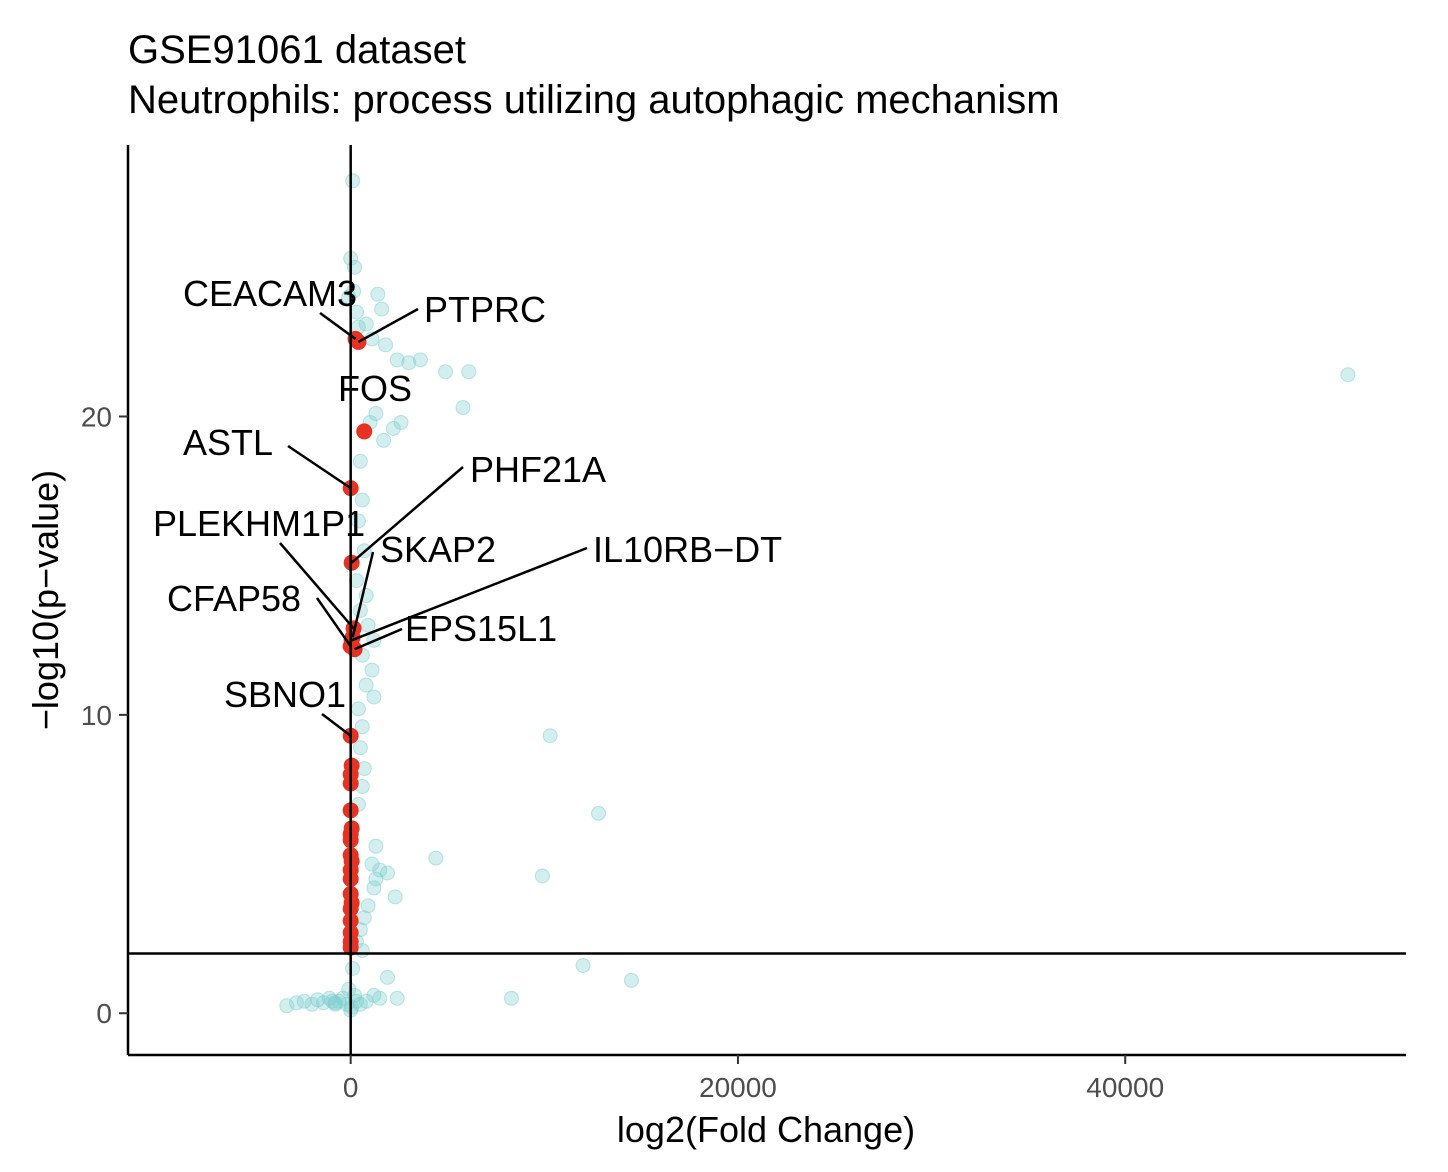  I want to click on y-tick-label: 10, so click(96, 715).